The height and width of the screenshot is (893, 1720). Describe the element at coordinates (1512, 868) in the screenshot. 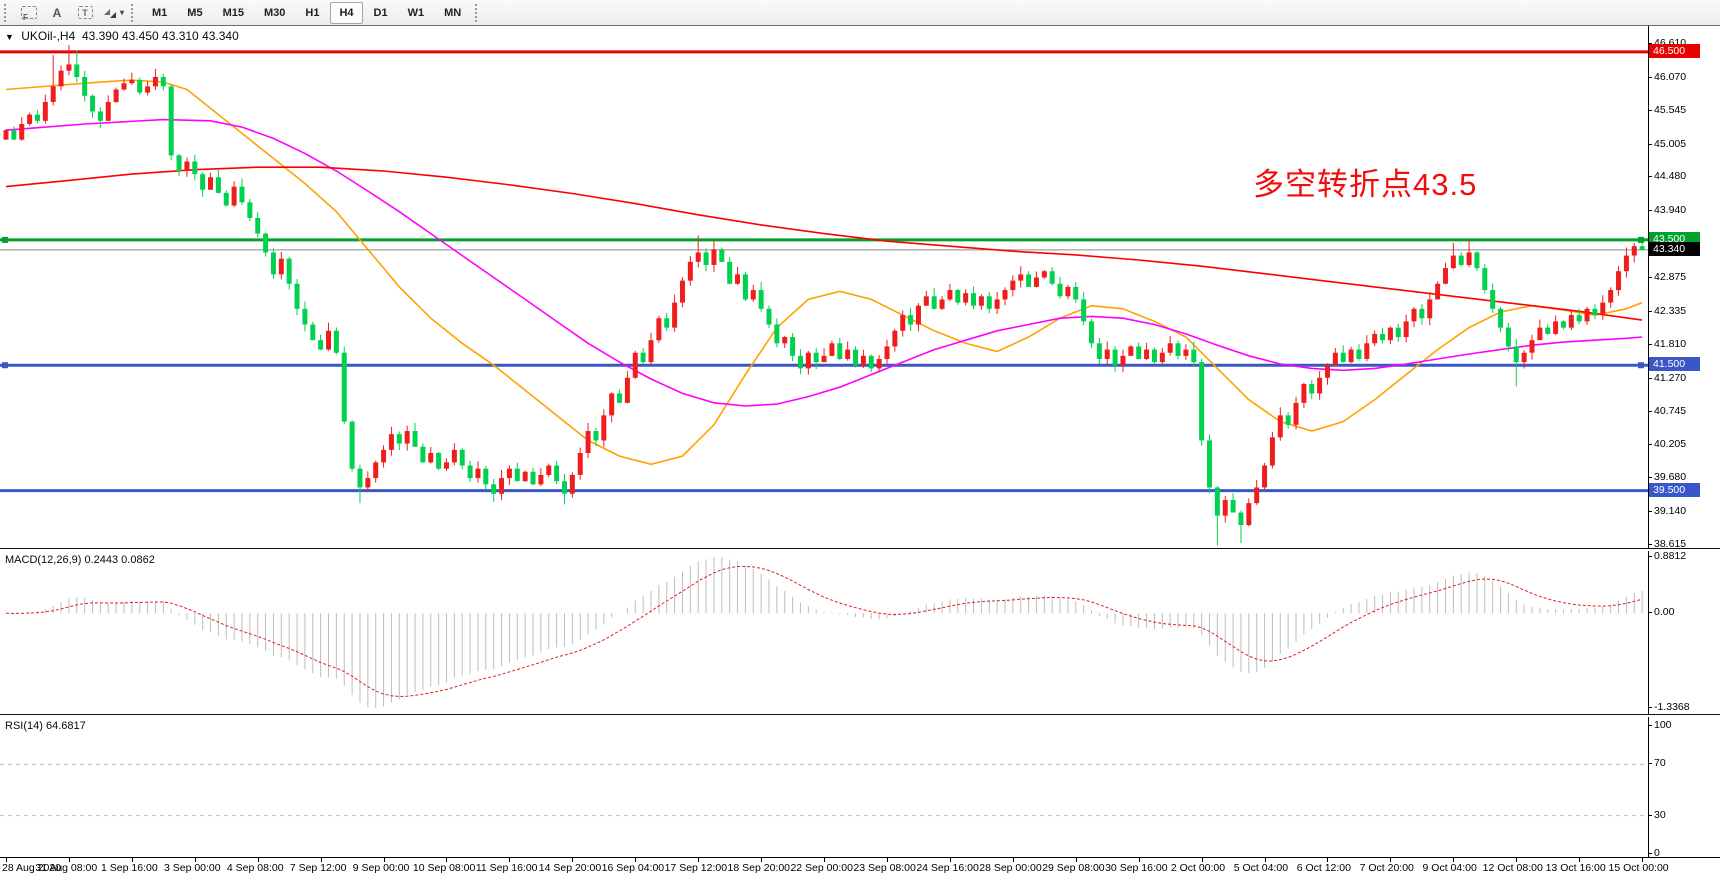

I see `x-axis-label: 12 Oct 08:00` at that location.